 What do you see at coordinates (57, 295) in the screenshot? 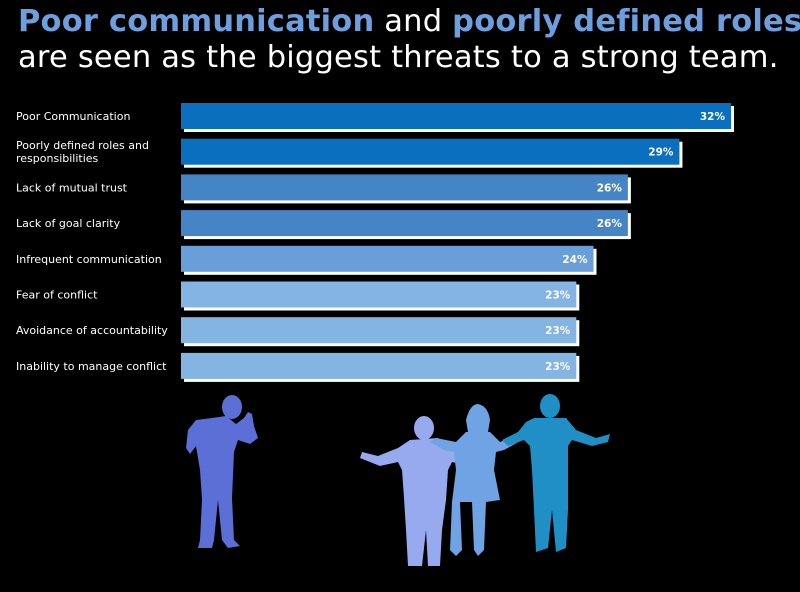
I see `category-label: Fear of conflict` at bounding box center [57, 295].